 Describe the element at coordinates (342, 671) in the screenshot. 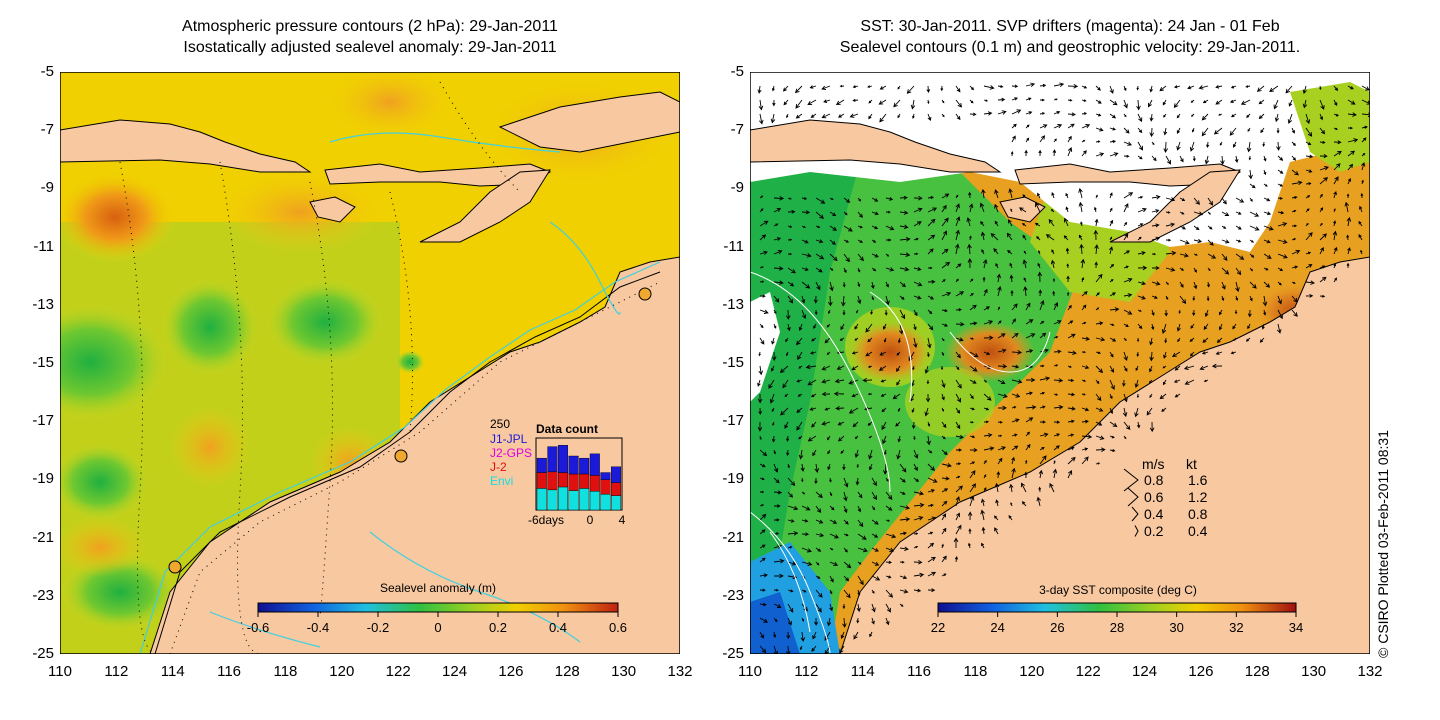

I see `left-lon-tick: 120` at that location.